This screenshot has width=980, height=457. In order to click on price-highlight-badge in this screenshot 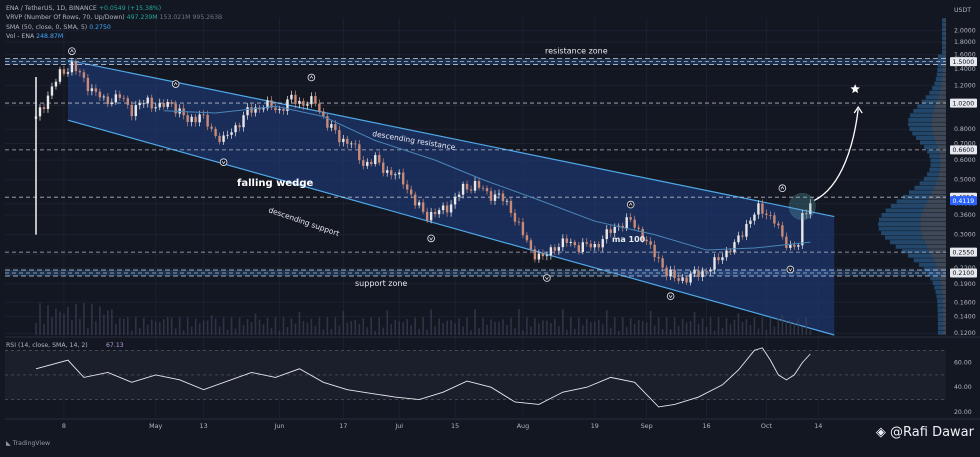, I will do `click(963, 273)`.